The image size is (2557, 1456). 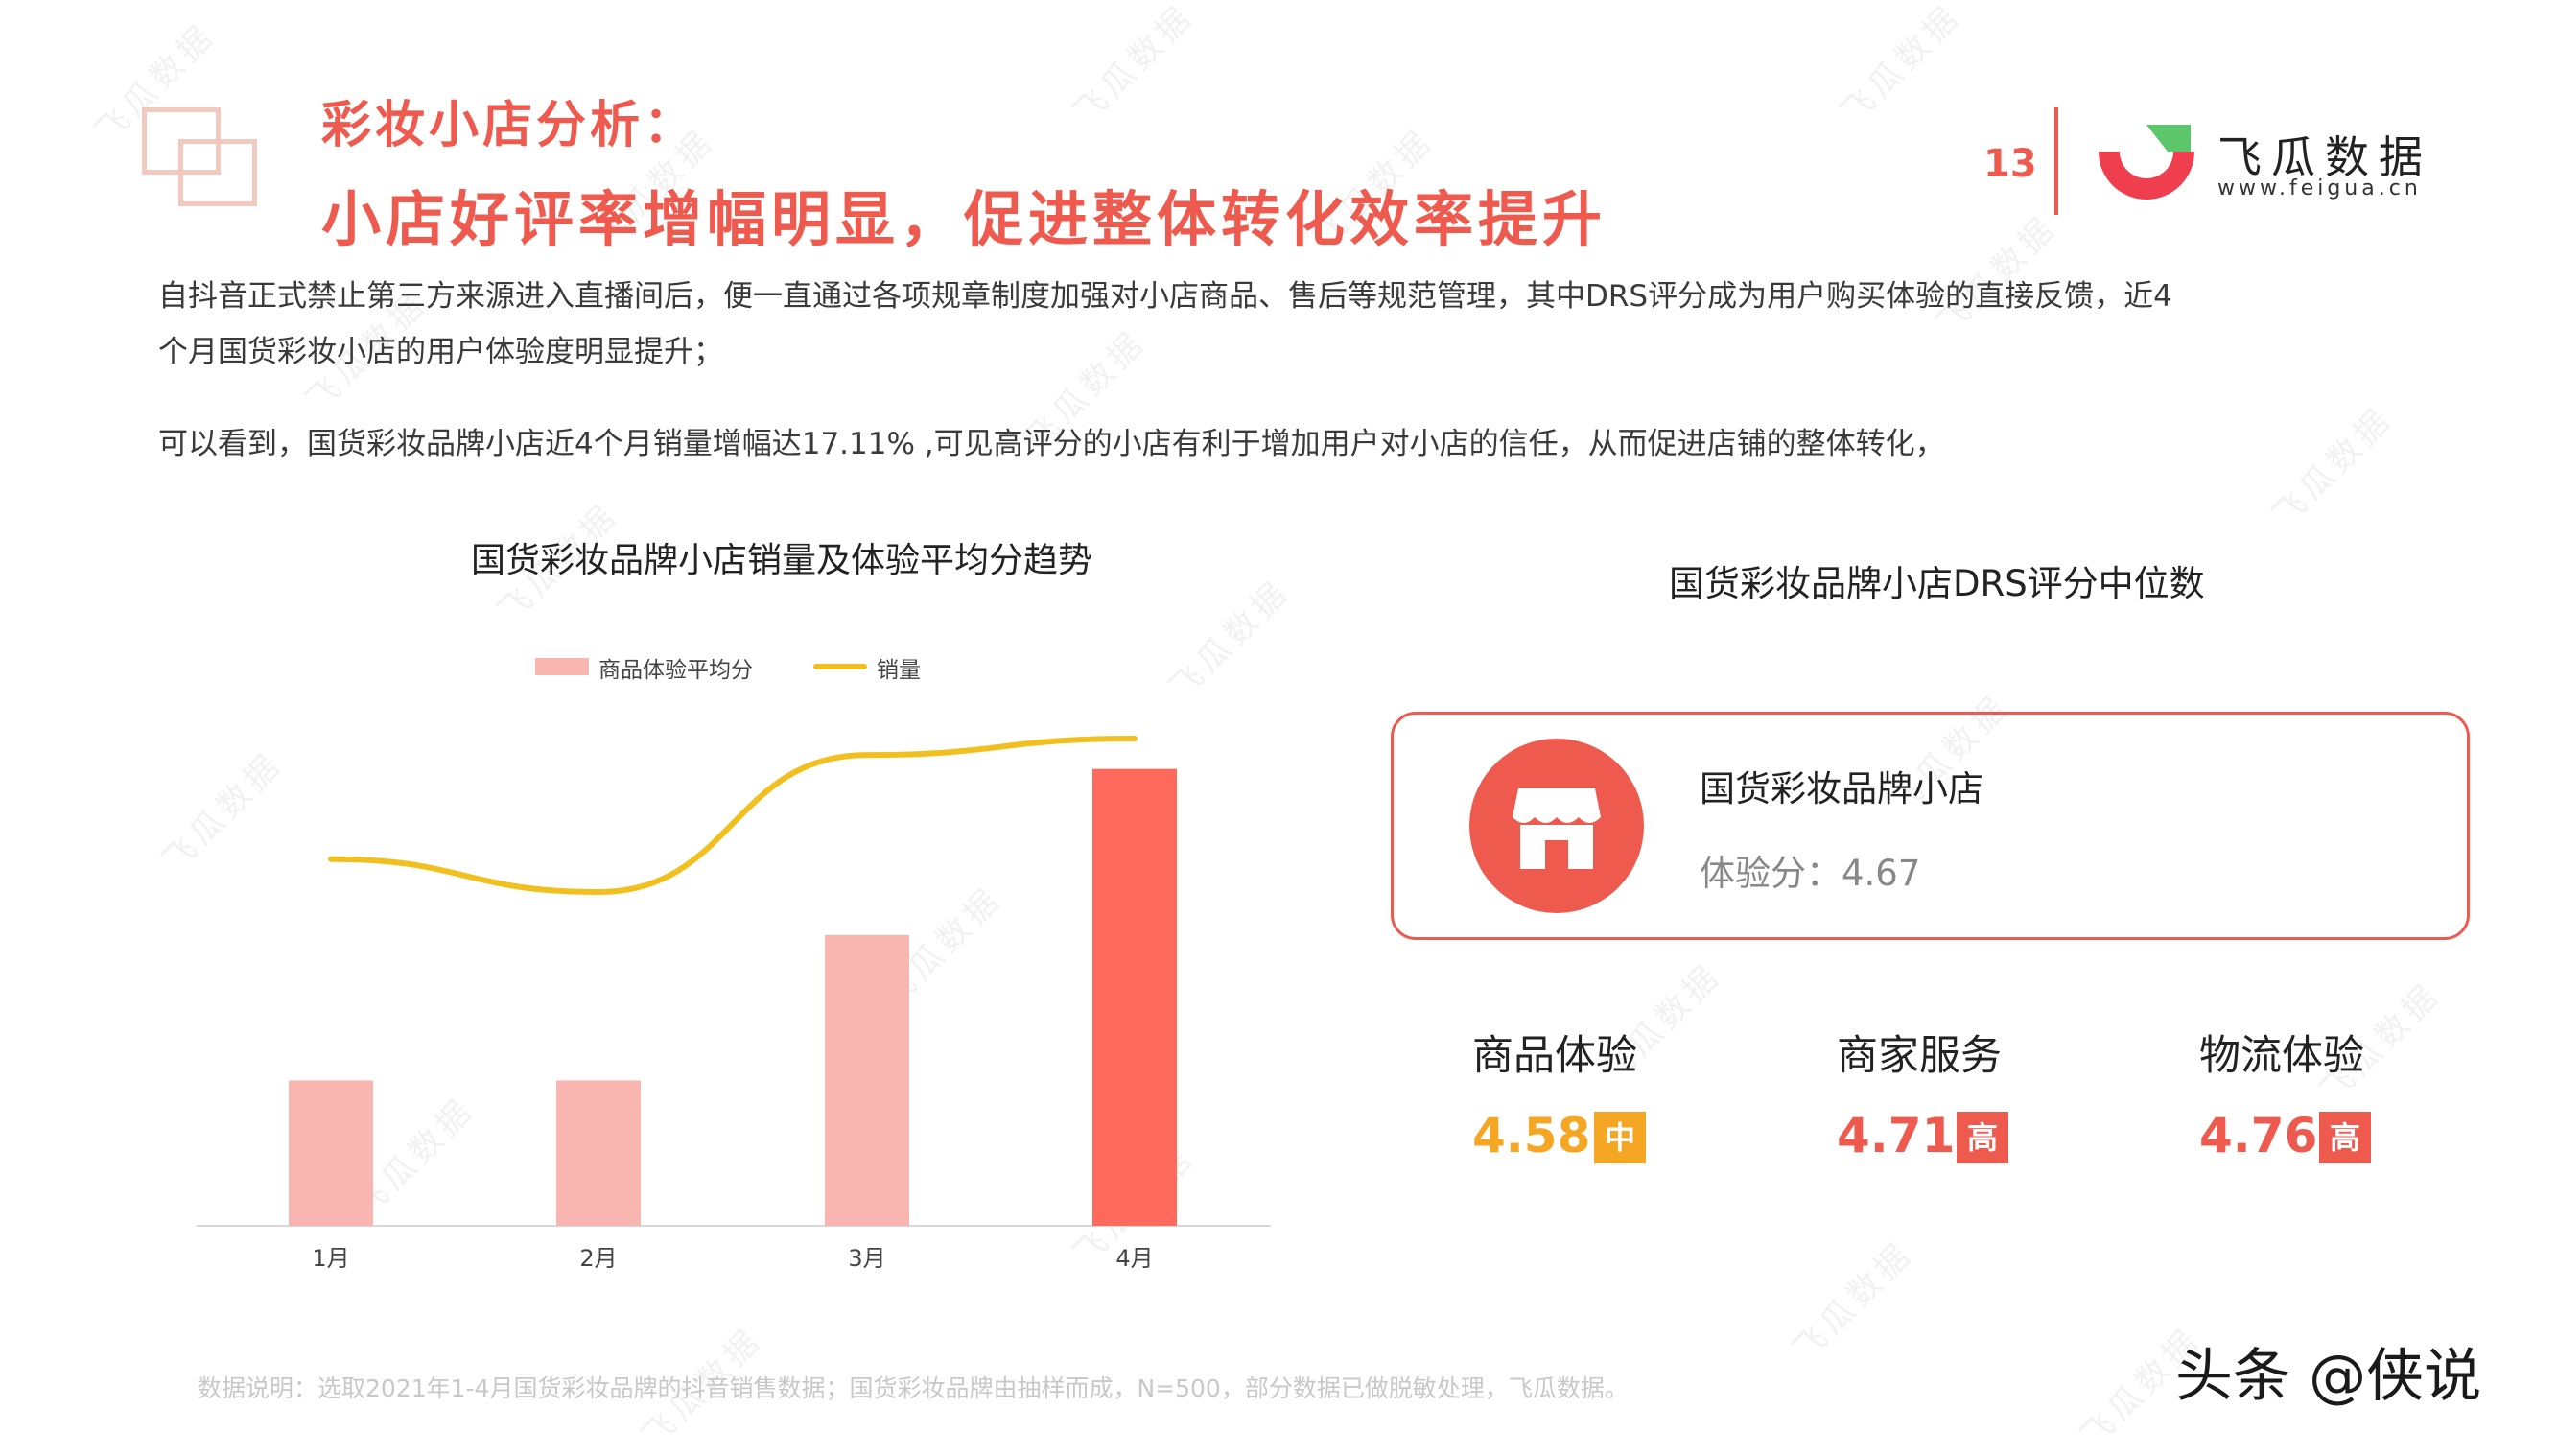 I want to click on page-number: 13, so click(x=2010, y=164).